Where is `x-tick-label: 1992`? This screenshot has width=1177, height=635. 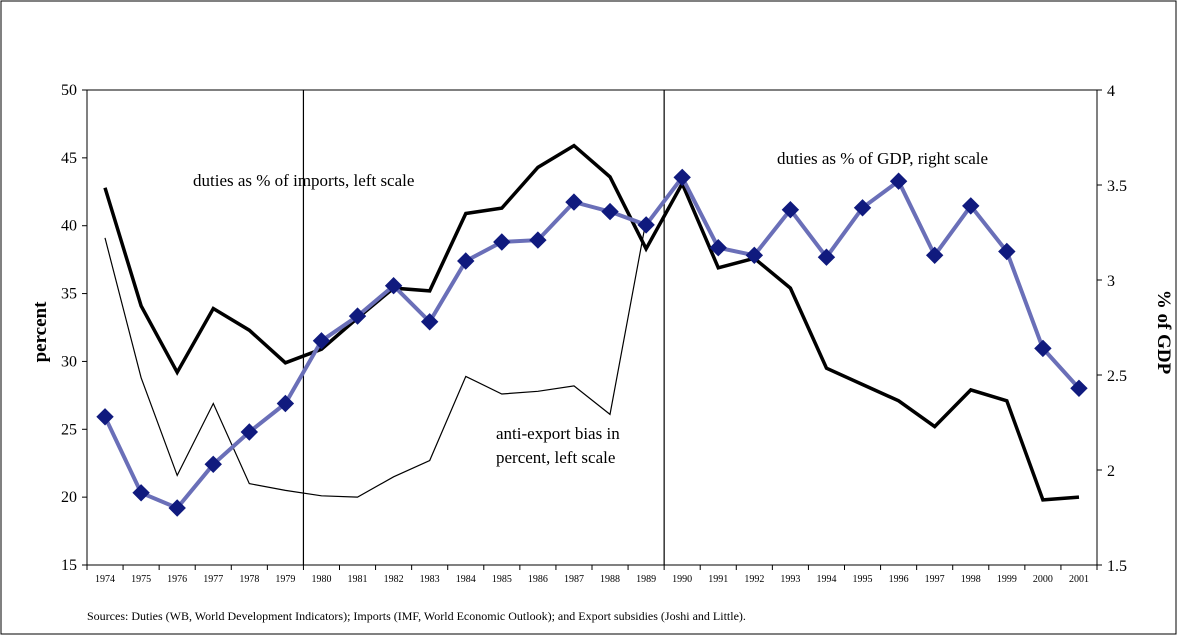
x-tick-label: 1992 is located at coordinates (754, 579).